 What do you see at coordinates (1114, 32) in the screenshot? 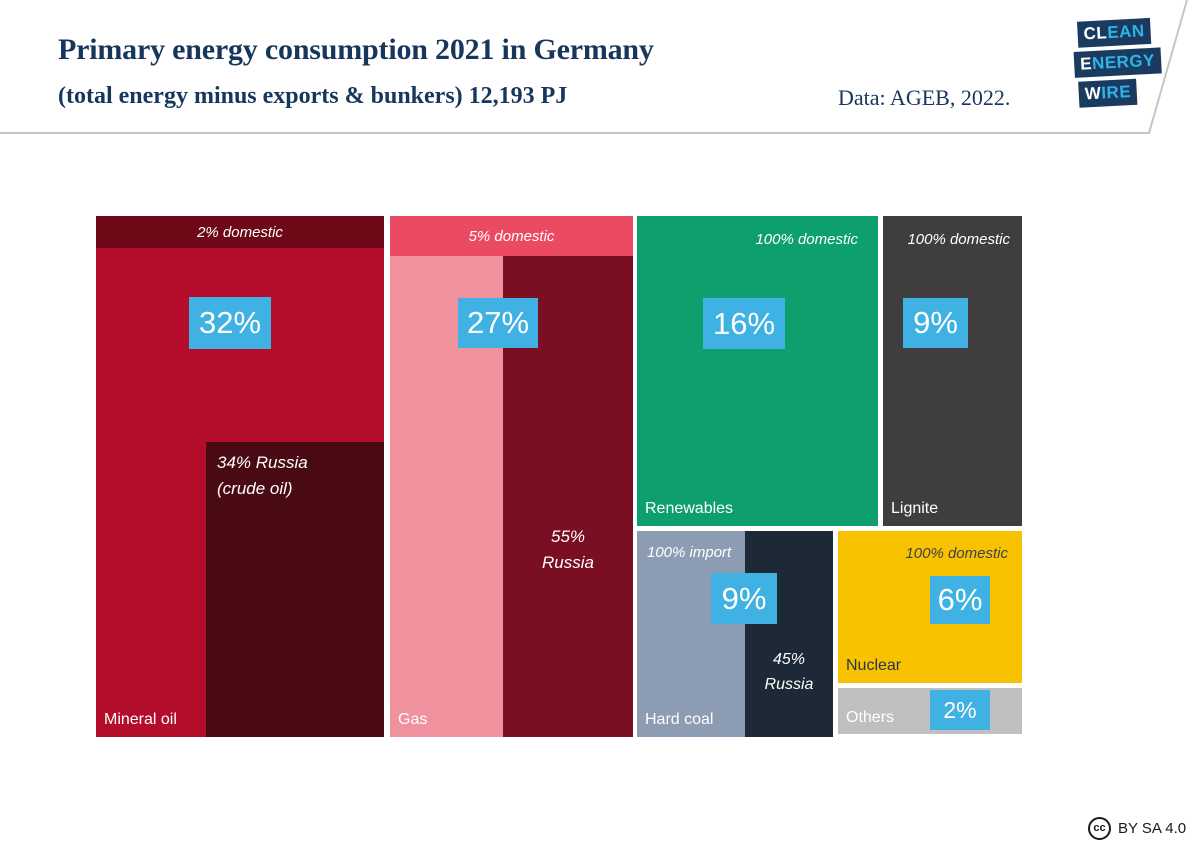
I see `logo-row-clean: CLEAN` at bounding box center [1114, 32].